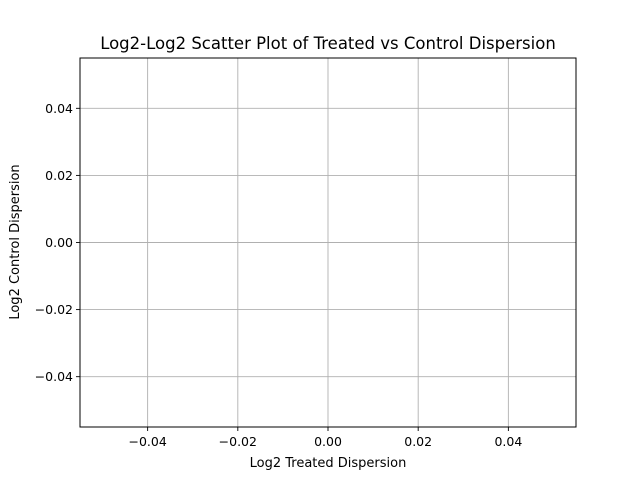 The width and height of the screenshot is (640, 480). What do you see at coordinates (54, 309) in the screenshot?
I see `y-tick-label: −0.02` at bounding box center [54, 309].